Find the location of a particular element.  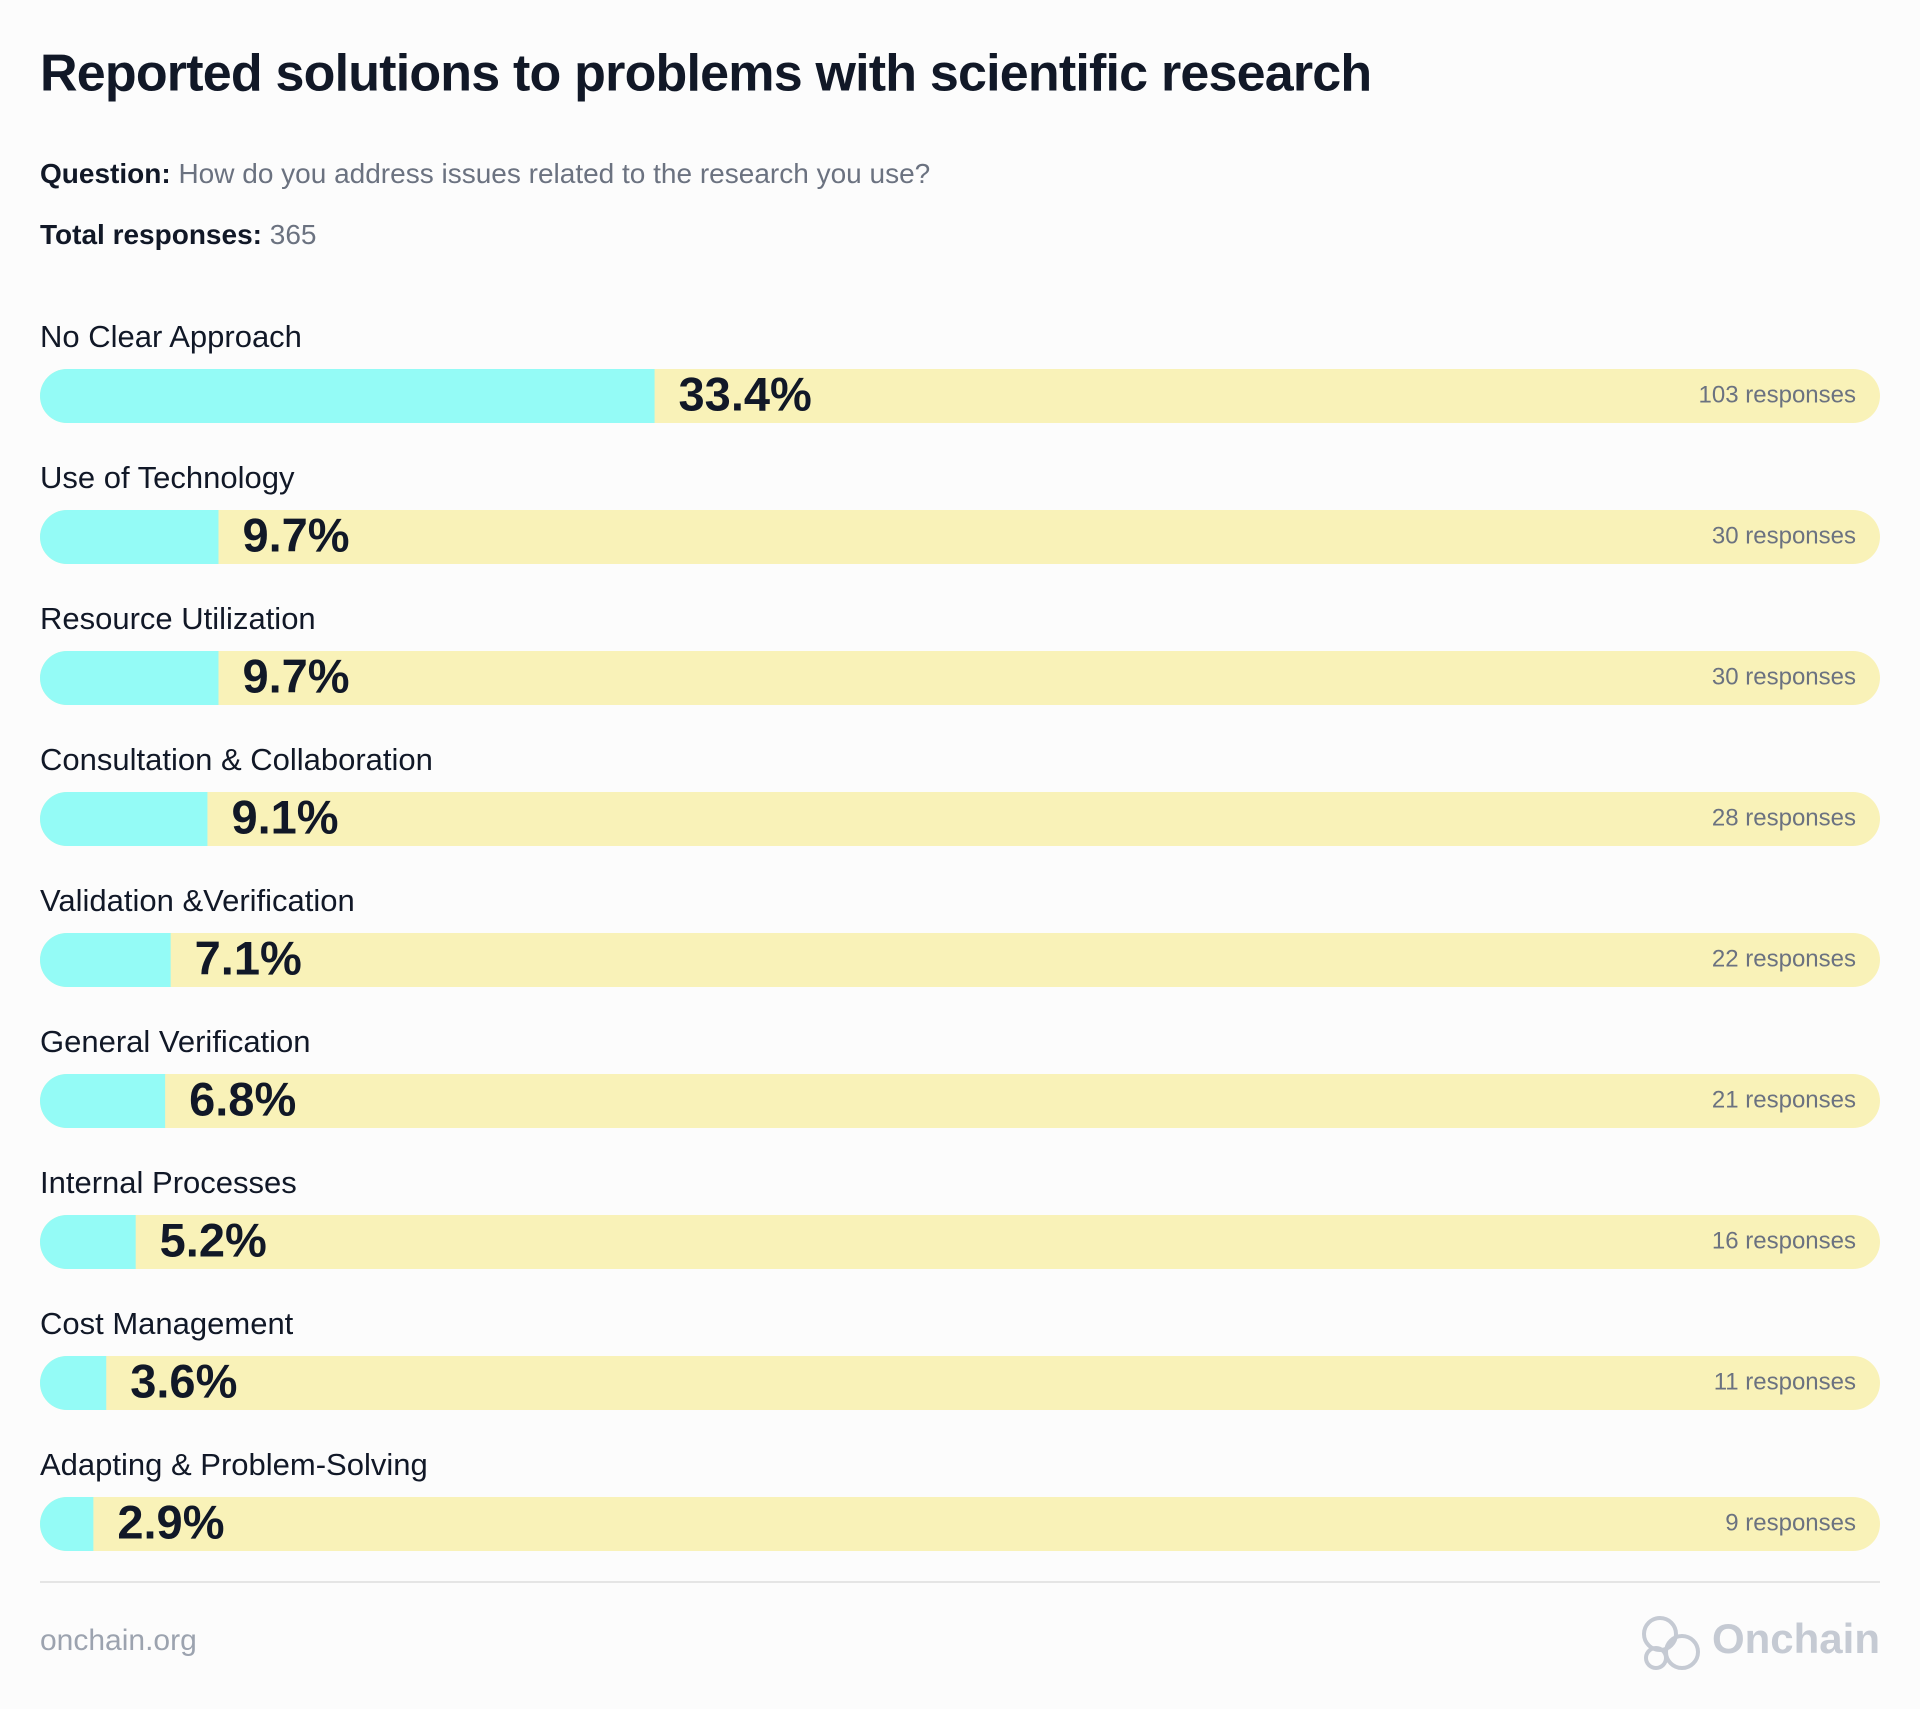

footer-brand: Onchain is located at coordinates (1796, 1638).